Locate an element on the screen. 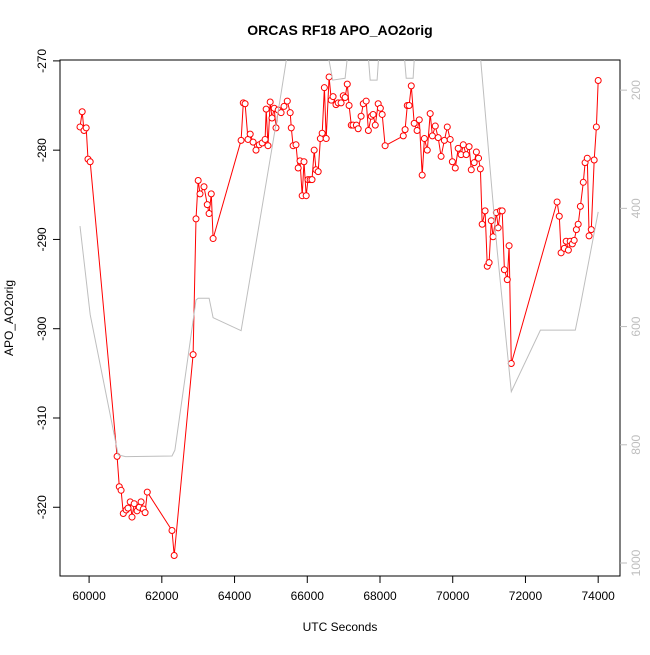  y-tick-label: -270 is located at coordinates (42, 61).